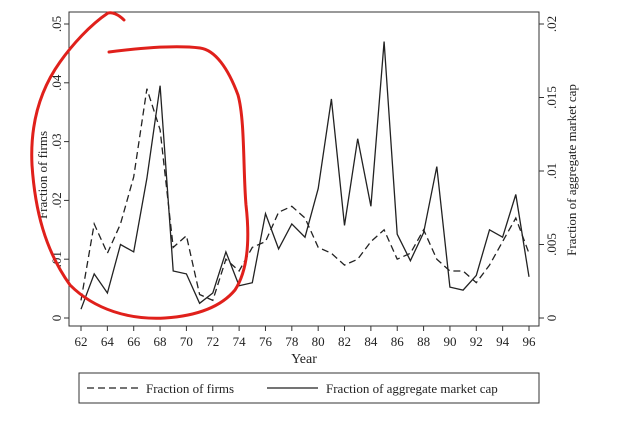  Describe the element at coordinates (476, 341) in the screenshot. I see `x-tick-label: 92` at that location.